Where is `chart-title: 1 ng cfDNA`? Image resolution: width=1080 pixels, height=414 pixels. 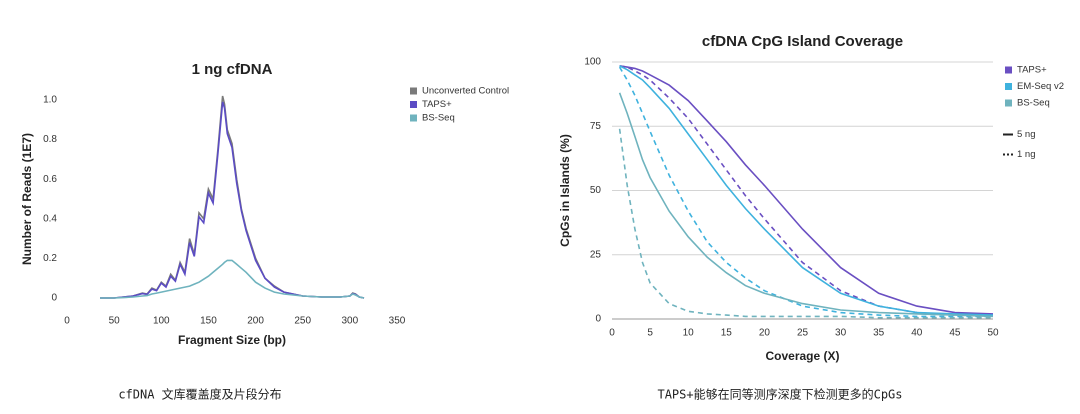
chart-title: 1 ng cfDNA is located at coordinates (232, 69).